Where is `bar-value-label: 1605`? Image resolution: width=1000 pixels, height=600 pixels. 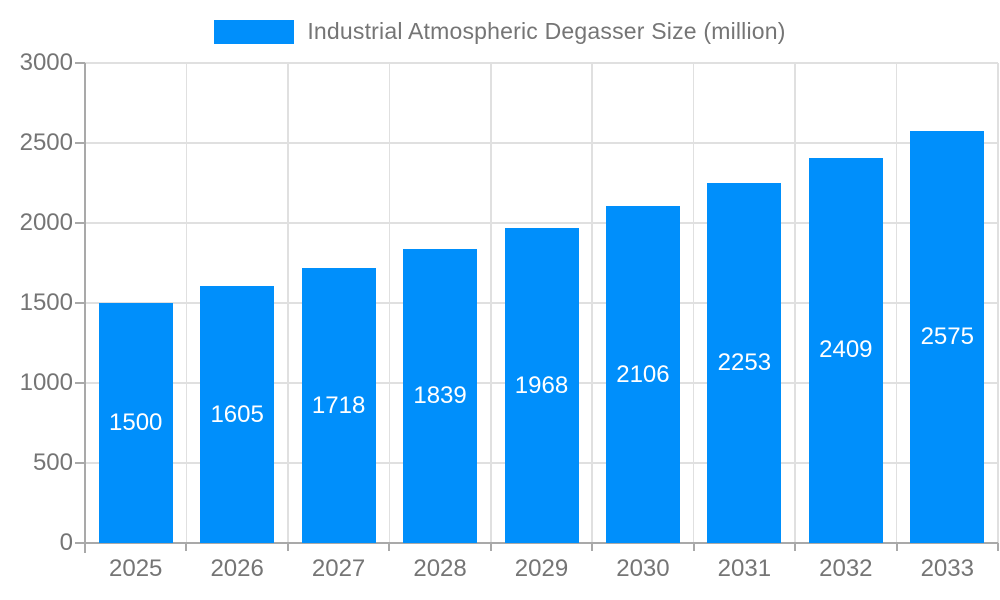 bar-value-label: 1605 is located at coordinates (237, 414).